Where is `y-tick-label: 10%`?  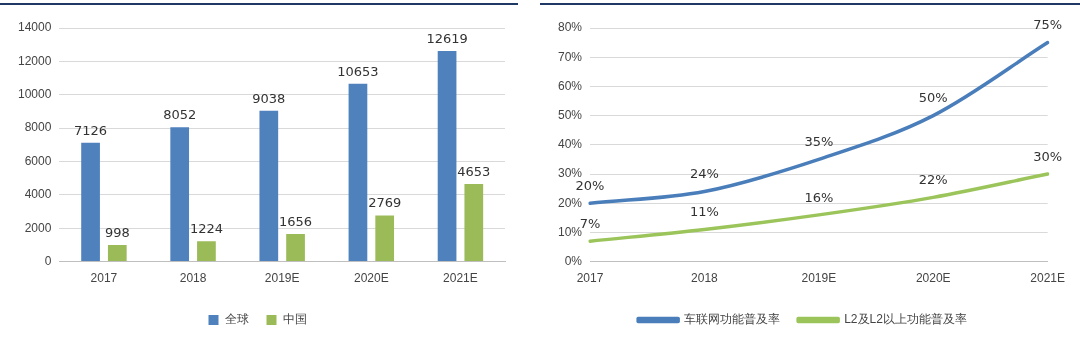
y-tick-label: 10% is located at coordinates (570, 231).